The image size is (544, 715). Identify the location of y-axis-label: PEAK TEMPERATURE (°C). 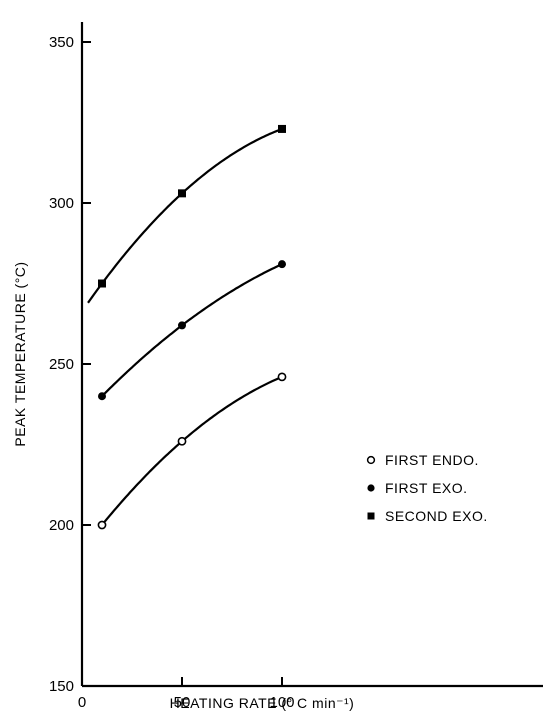
(20, 353).